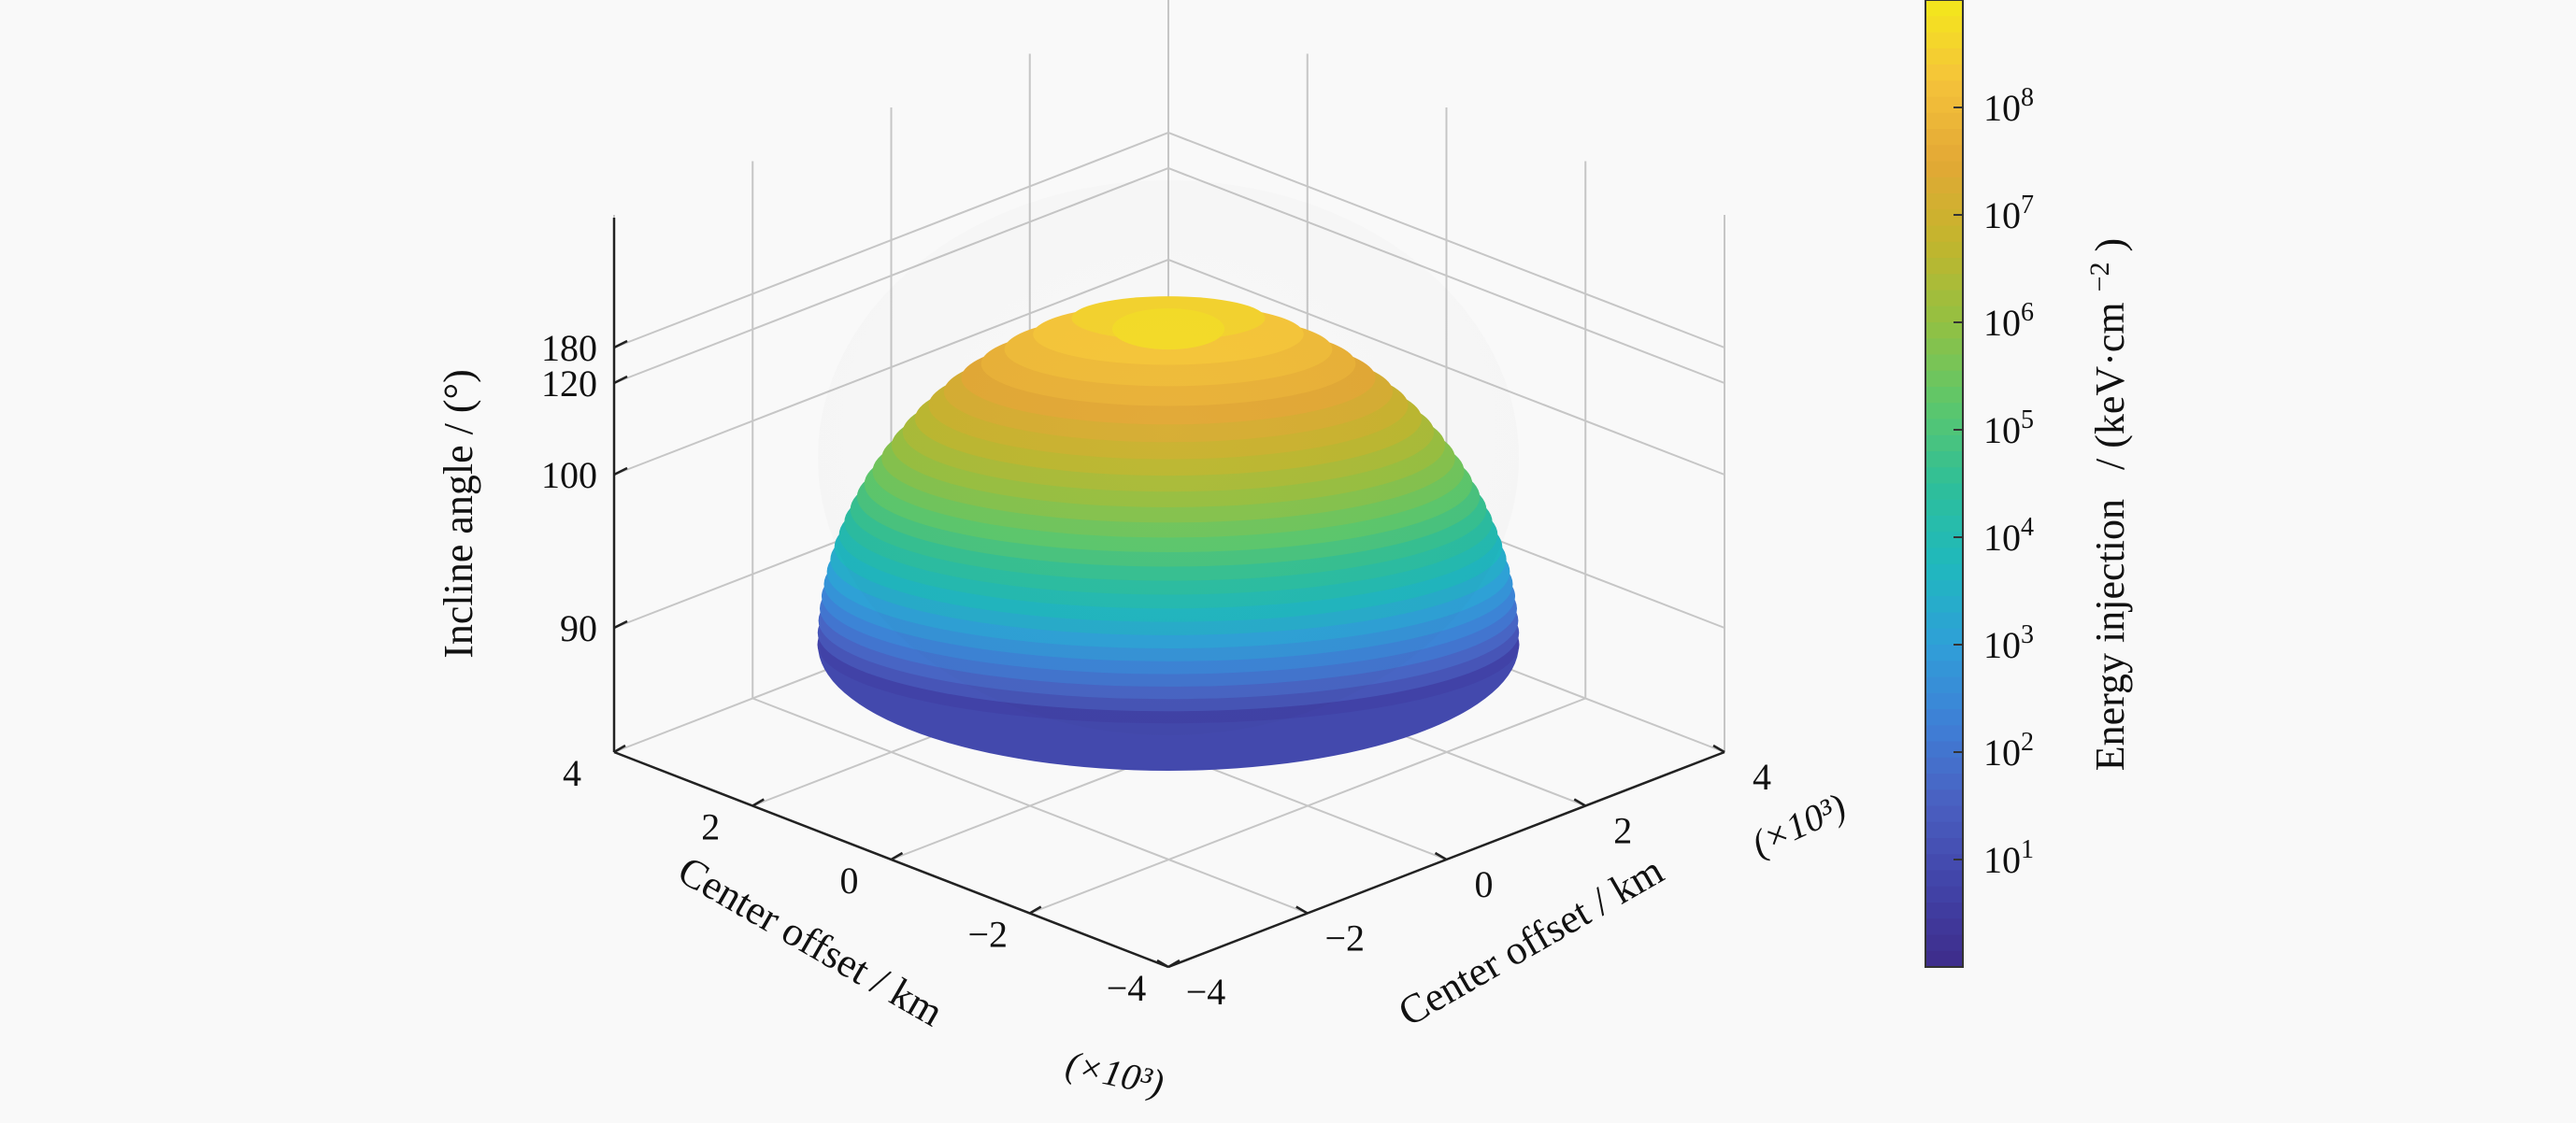 The width and height of the screenshot is (2576, 1123). I want to click on colorbar-label-main: Energy injection, so click(2110, 635).